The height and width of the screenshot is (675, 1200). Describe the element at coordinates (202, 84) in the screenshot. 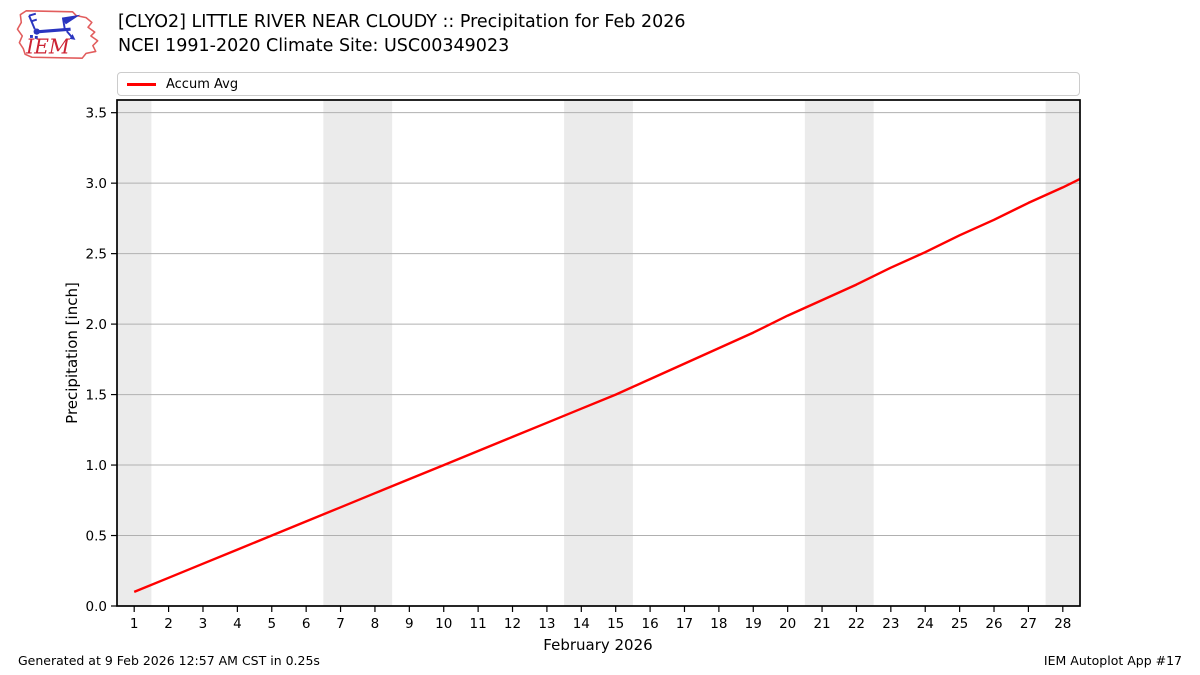

I see `accum-avg-legend-label: Accum Avg` at that location.